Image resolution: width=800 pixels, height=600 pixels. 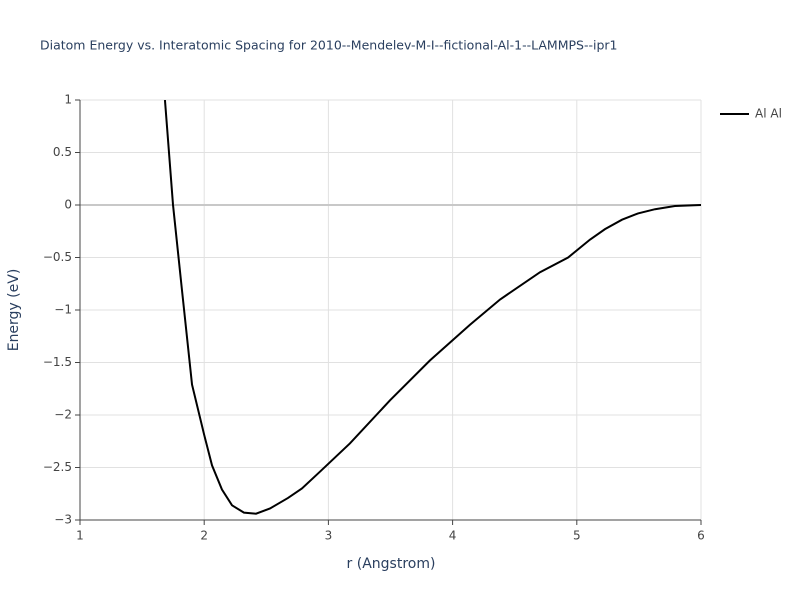 I want to click on y-tick-label: 1, so click(x=68, y=100).